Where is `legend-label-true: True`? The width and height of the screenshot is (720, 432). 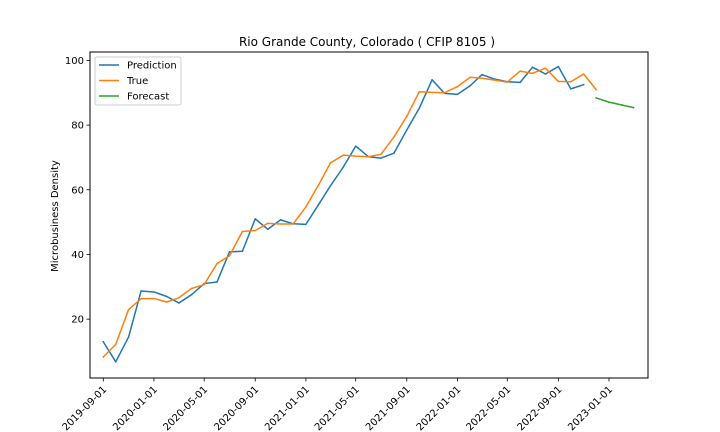
legend-label-true: True is located at coordinates (137, 81).